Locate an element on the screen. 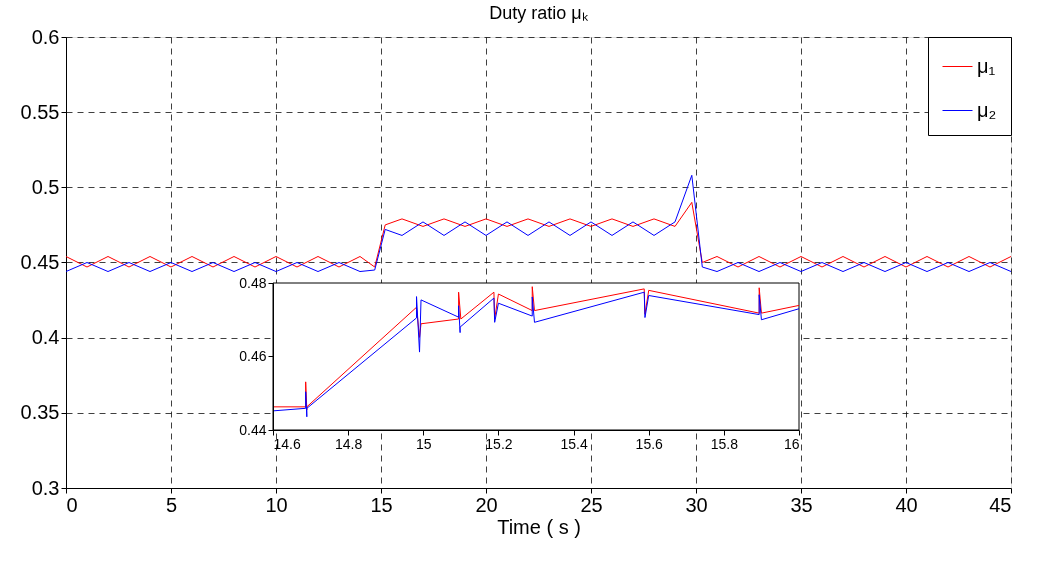  y-tick-label: 0.55 is located at coordinates (40, 111).